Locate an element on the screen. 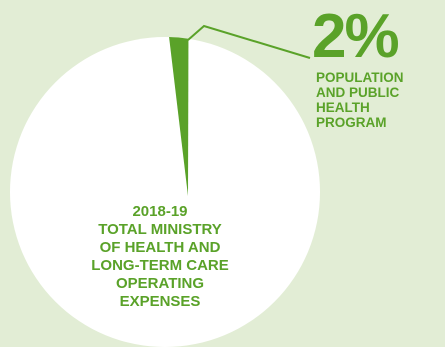  callout-label-line: PROGRAM is located at coordinates (351, 122).